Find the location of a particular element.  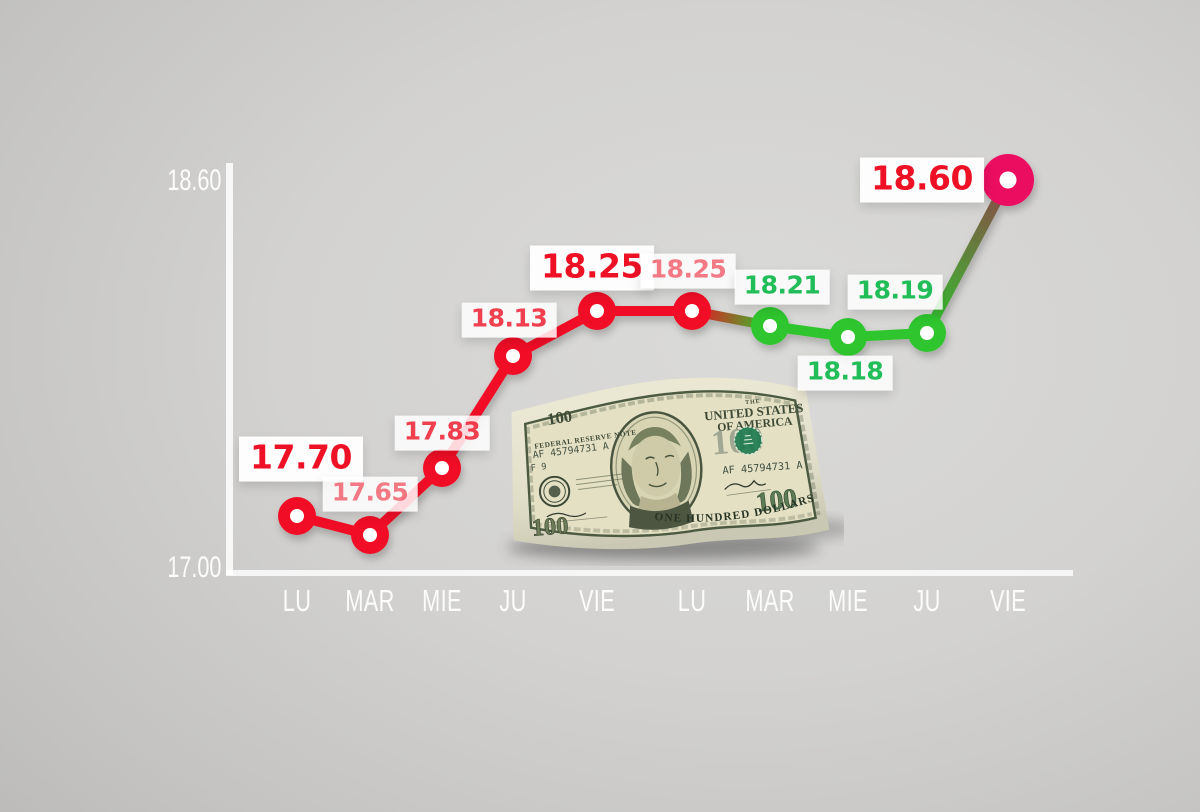

bill-serial-right: AF 45794731 A is located at coordinates (762, 468).